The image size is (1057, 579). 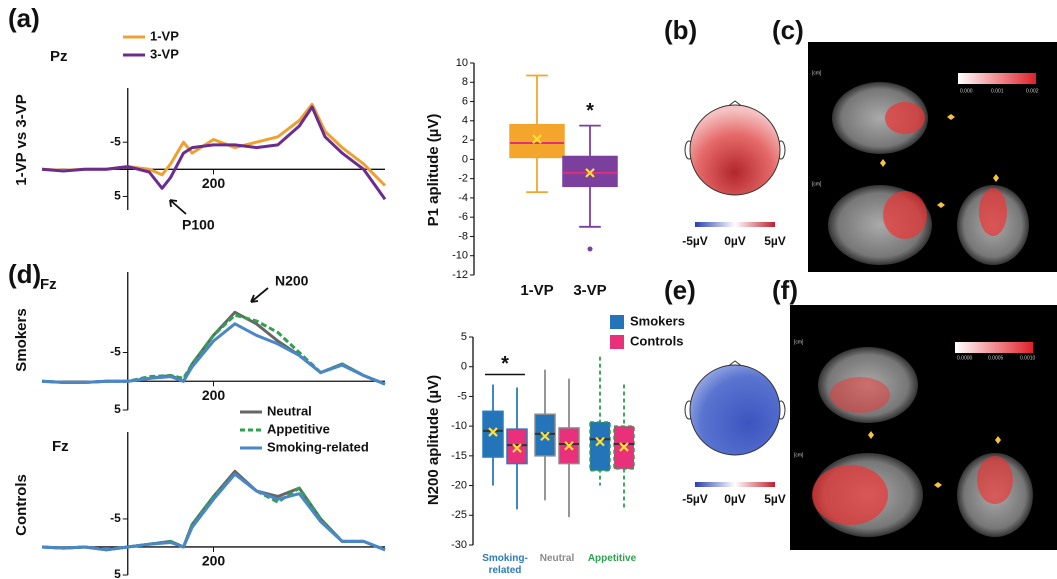 I want to click on y-tick-label: 2, so click(x=465, y=140).